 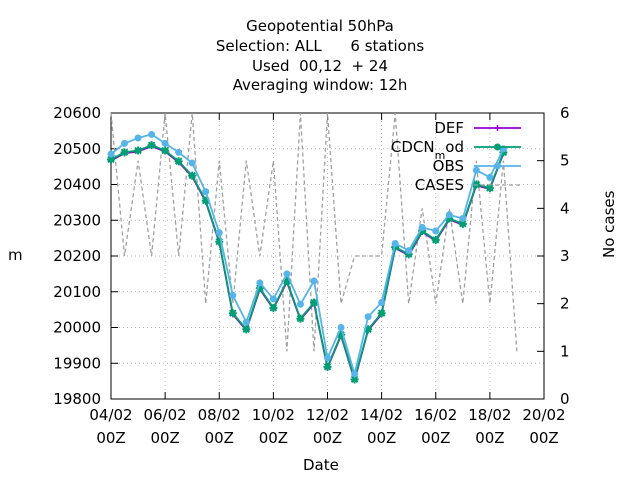 I want to click on x-tick-label-date: 18/02, so click(x=489, y=415).